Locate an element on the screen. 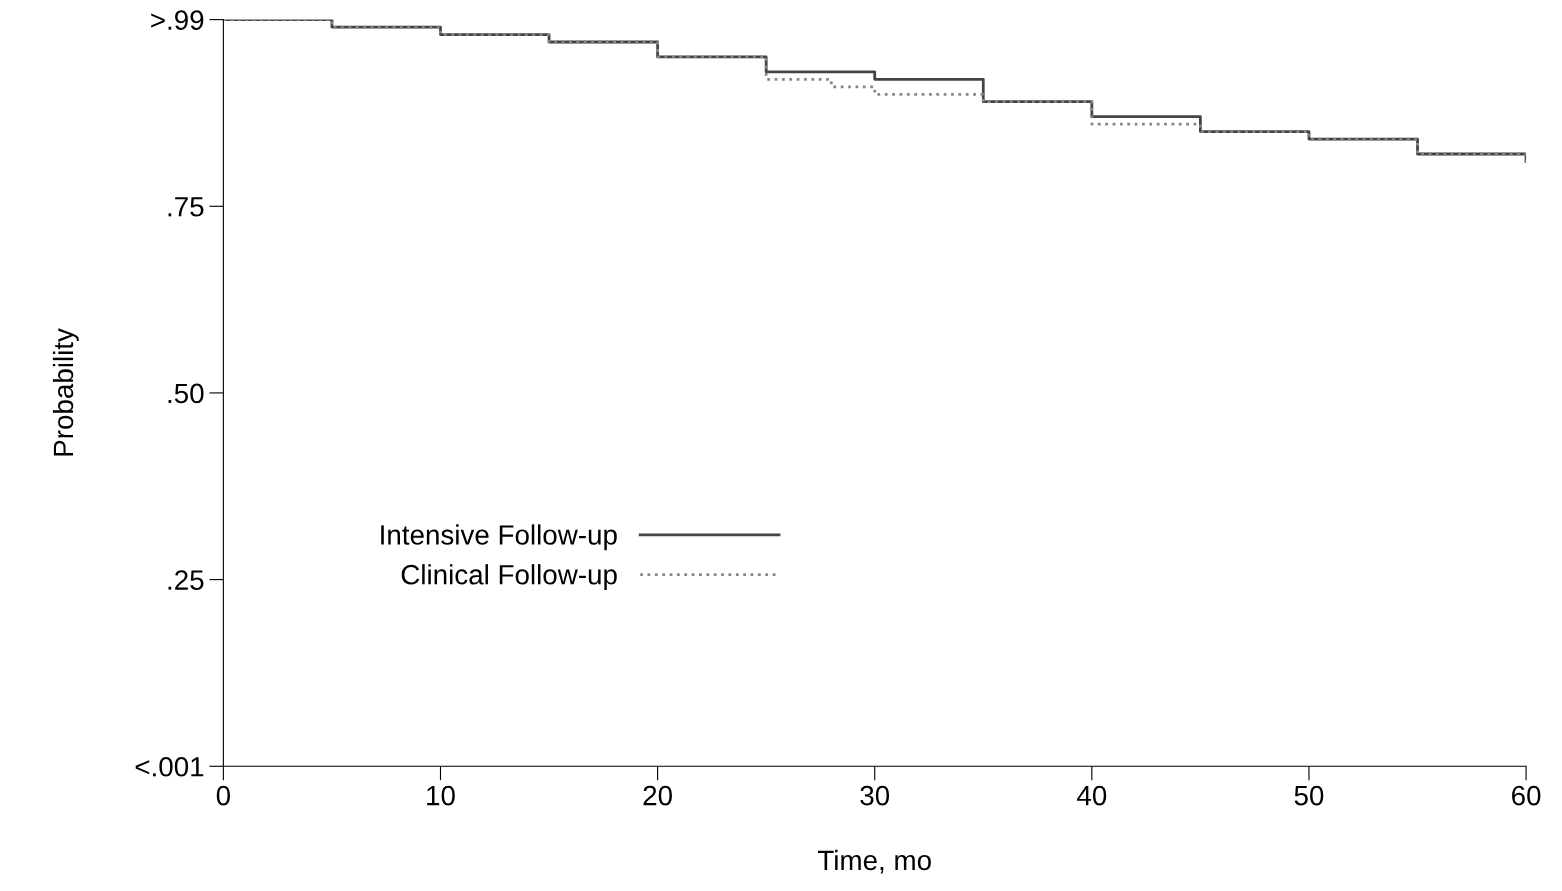  y-tick-label: <.001 is located at coordinates (169, 766).